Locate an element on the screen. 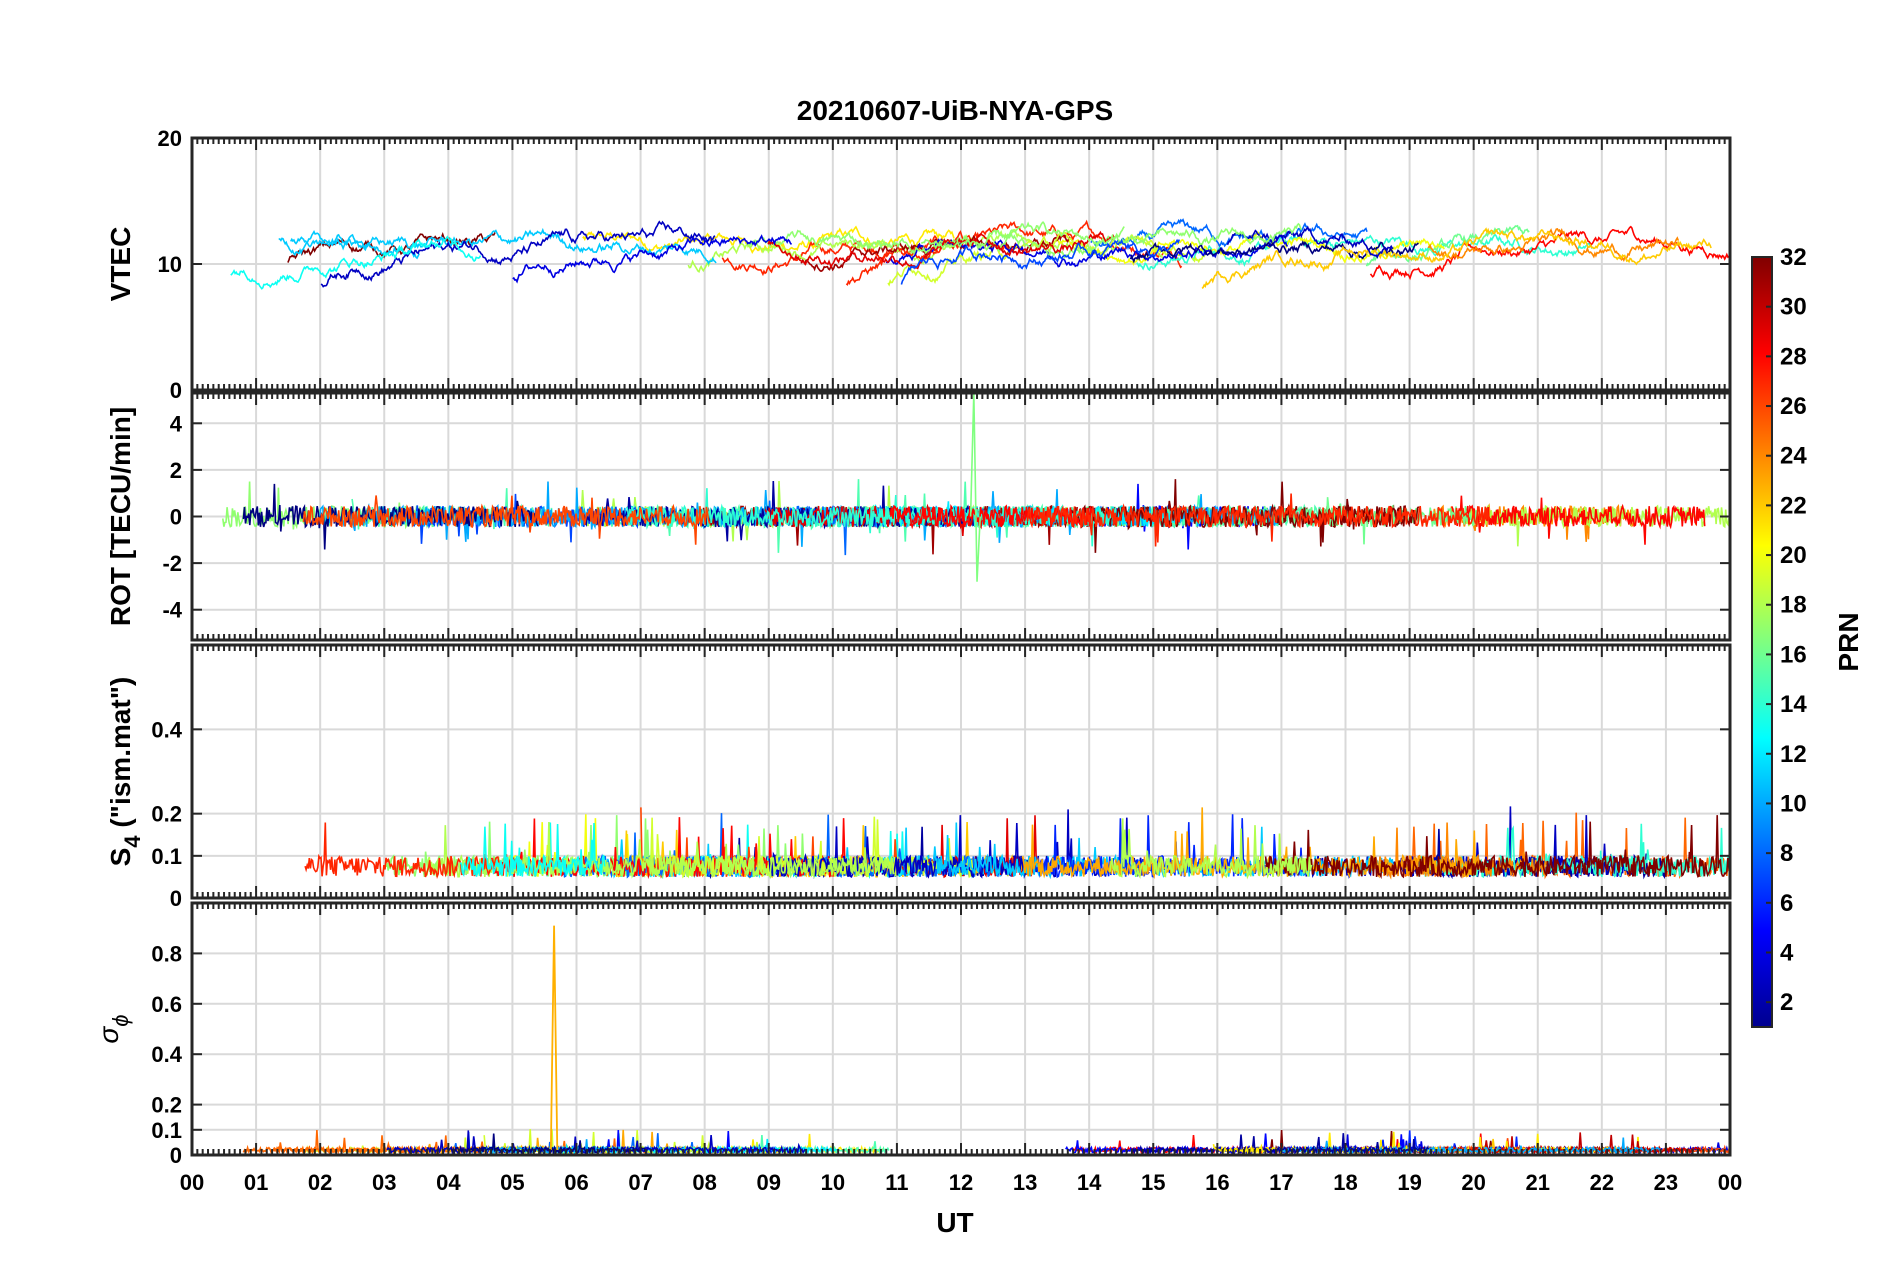 The width and height of the screenshot is (1902, 1272). traces-rot is located at coordinates (976, 487).